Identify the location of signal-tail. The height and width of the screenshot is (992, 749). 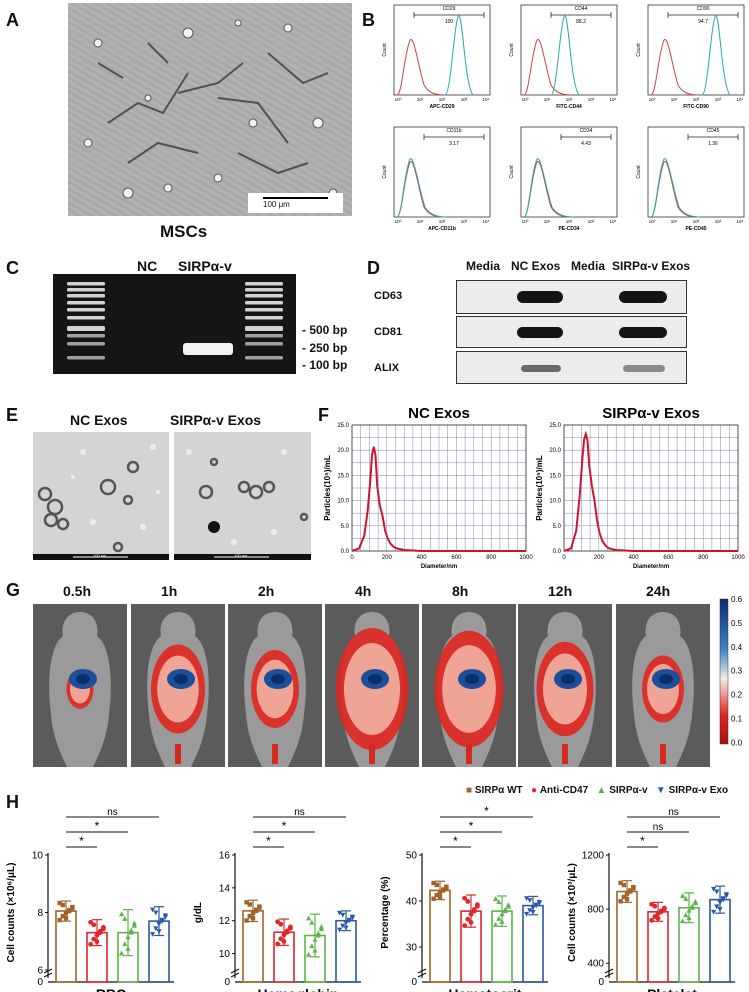
(663, 754).